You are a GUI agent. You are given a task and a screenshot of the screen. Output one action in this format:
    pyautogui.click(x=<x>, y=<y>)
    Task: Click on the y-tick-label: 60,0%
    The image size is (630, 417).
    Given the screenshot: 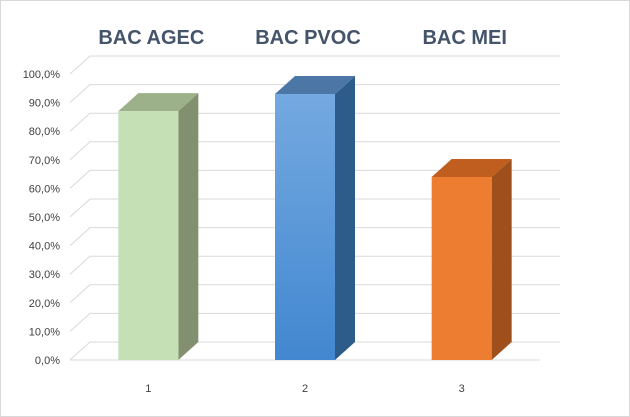 What is the action you would take?
    pyautogui.click(x=44, y=189)
    